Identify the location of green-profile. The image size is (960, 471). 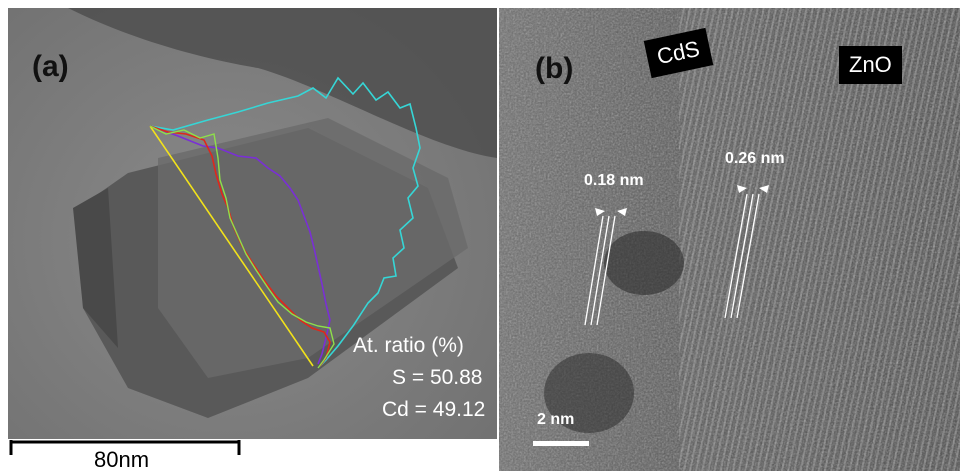
(242, 247).